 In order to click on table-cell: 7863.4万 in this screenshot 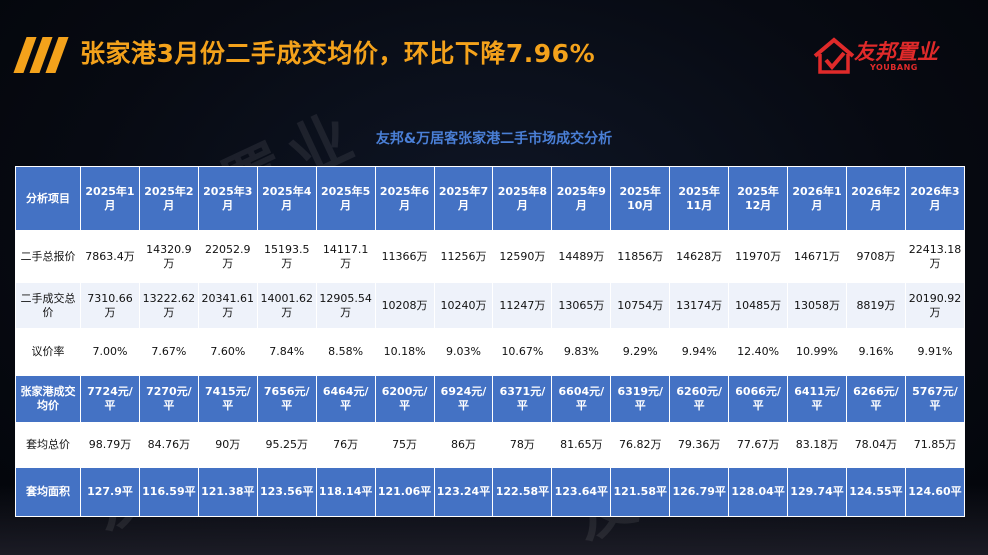, I will do `click(110, 256)`.